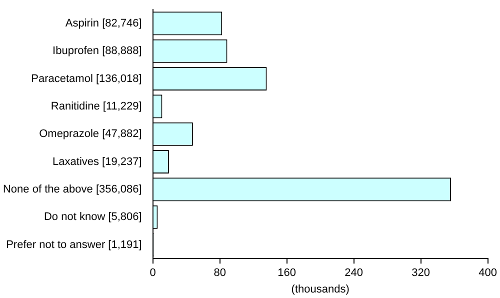  I want to click on y-tick-label: Aspirin [82,746], so click(103, 23).